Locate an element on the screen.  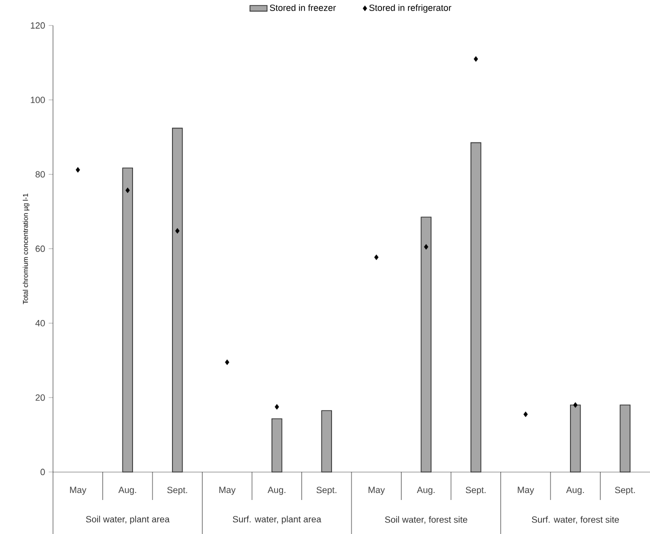
text: Surf. water, forest site is located at coordinates (575, 520).